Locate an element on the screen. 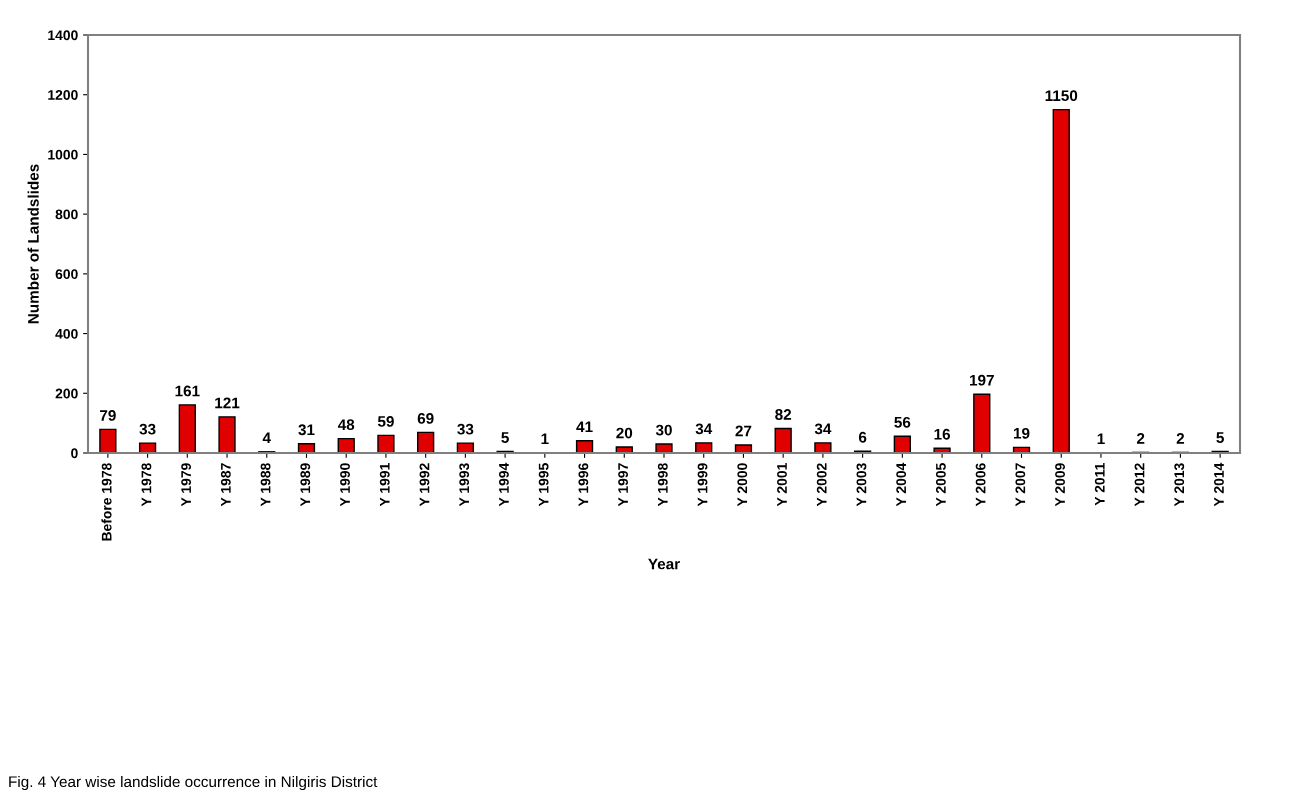 The image size is (1290, 795). y-tick-label: 600 is located at coordinates (66, 274).